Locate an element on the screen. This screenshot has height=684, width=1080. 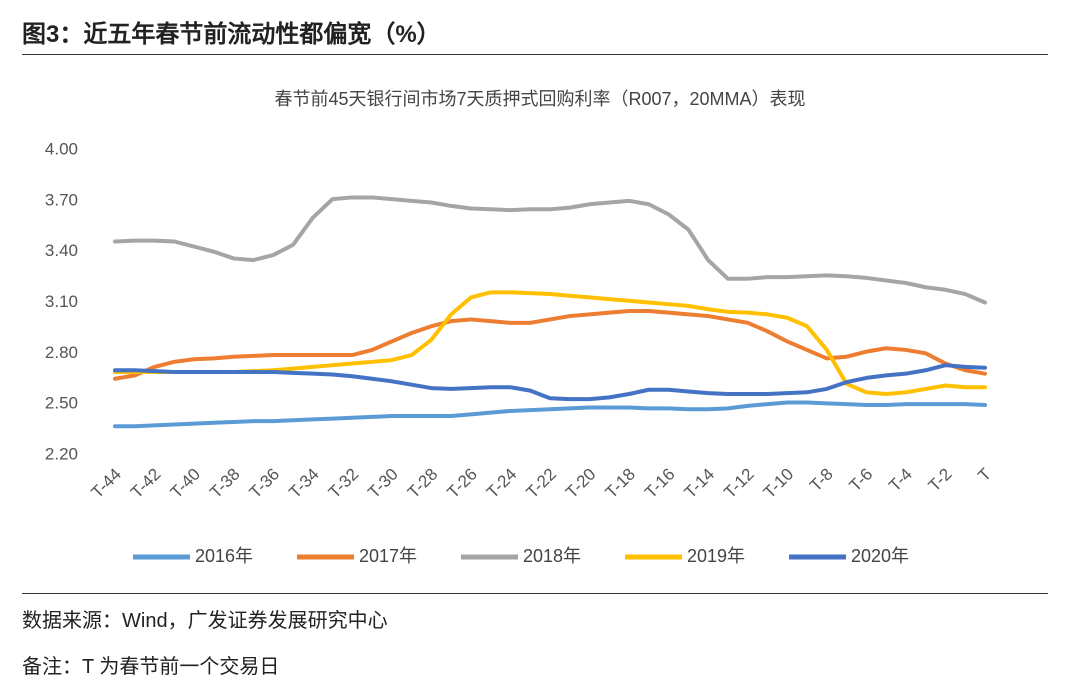
remark-note: 备注：T 为春节前一个交易日 is located at coordinates (151, 667).